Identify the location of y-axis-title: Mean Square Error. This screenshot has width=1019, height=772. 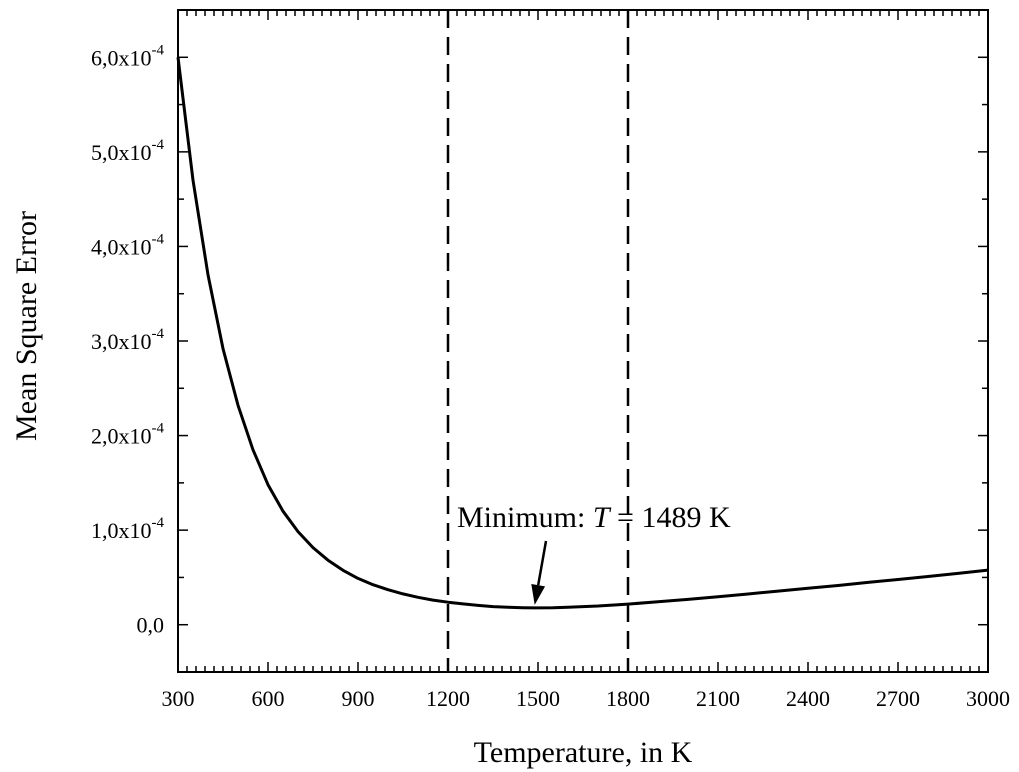
(26, 326).